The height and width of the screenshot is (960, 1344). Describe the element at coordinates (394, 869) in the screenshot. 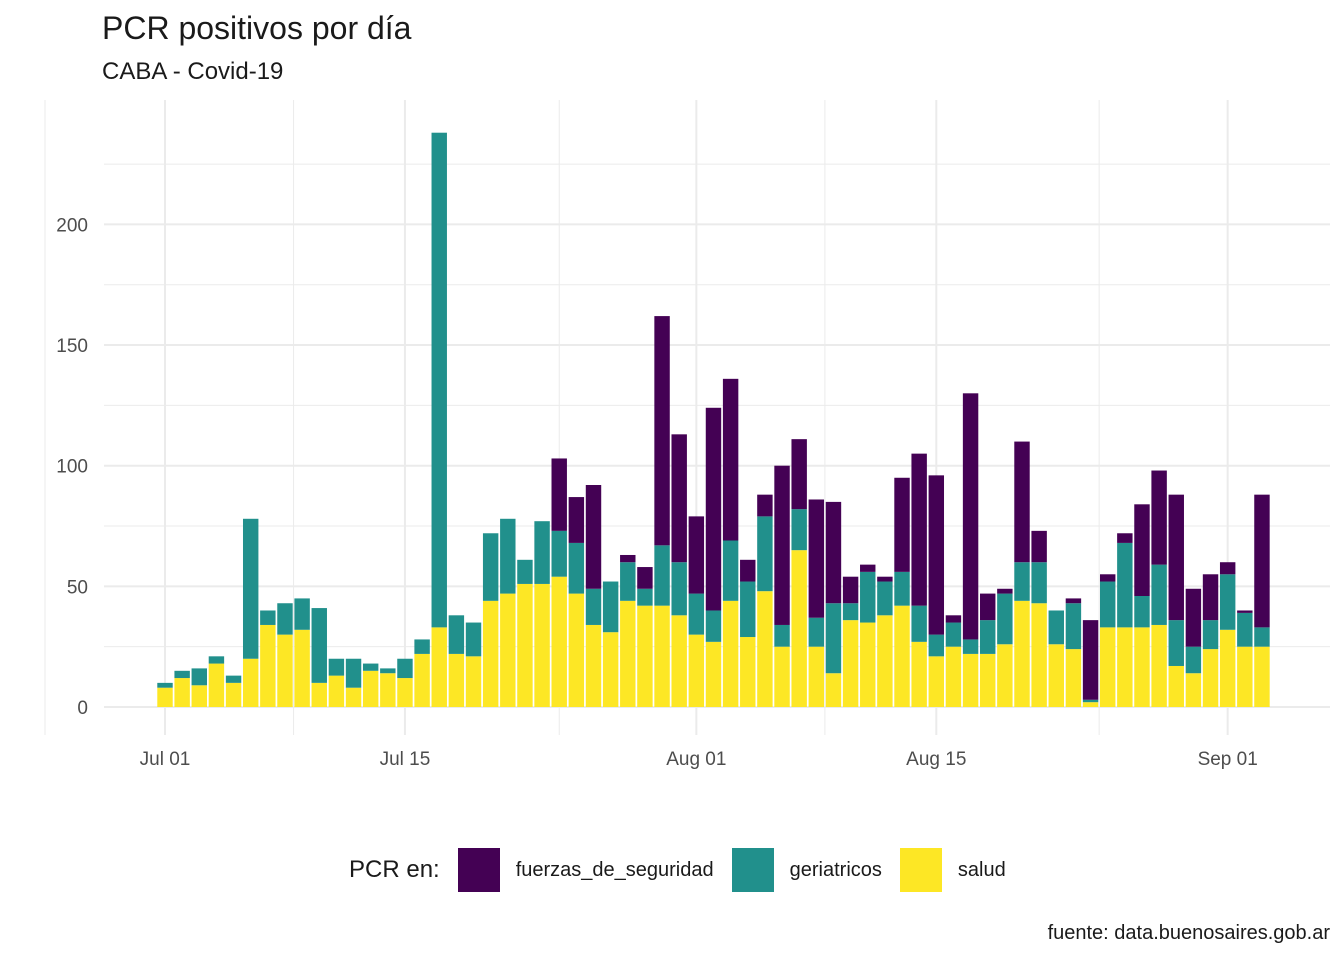

I see `legend-title: PCR en:` at that location.